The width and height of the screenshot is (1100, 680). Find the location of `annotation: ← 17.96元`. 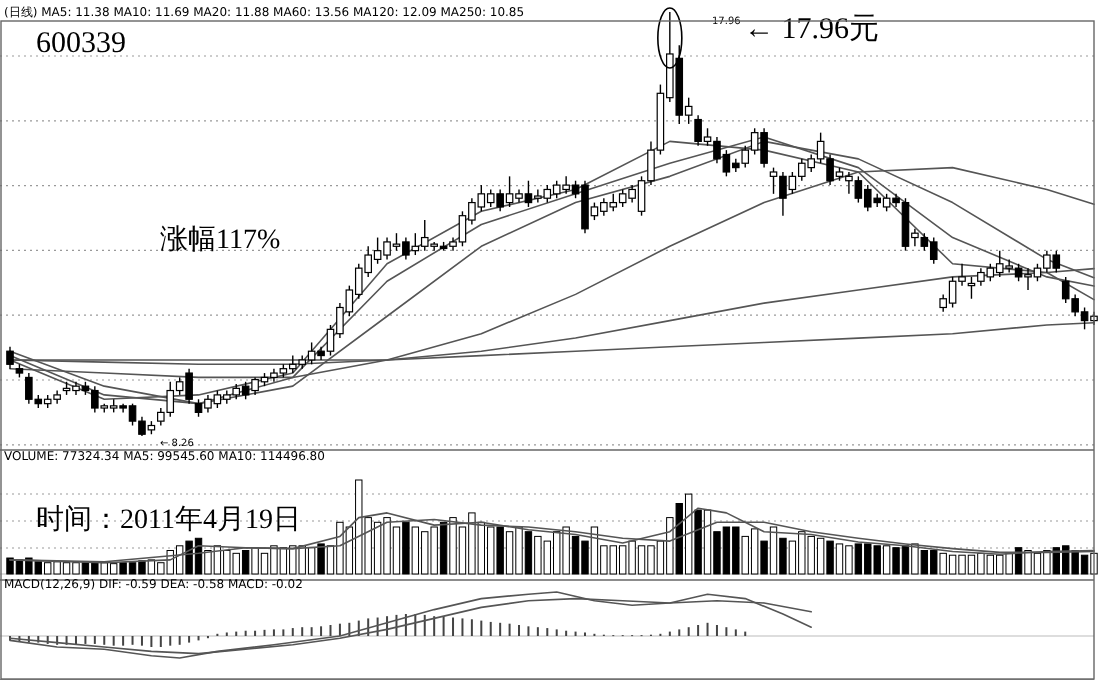

annotation: ← 17.96元 is located at coordinates (811, 30).